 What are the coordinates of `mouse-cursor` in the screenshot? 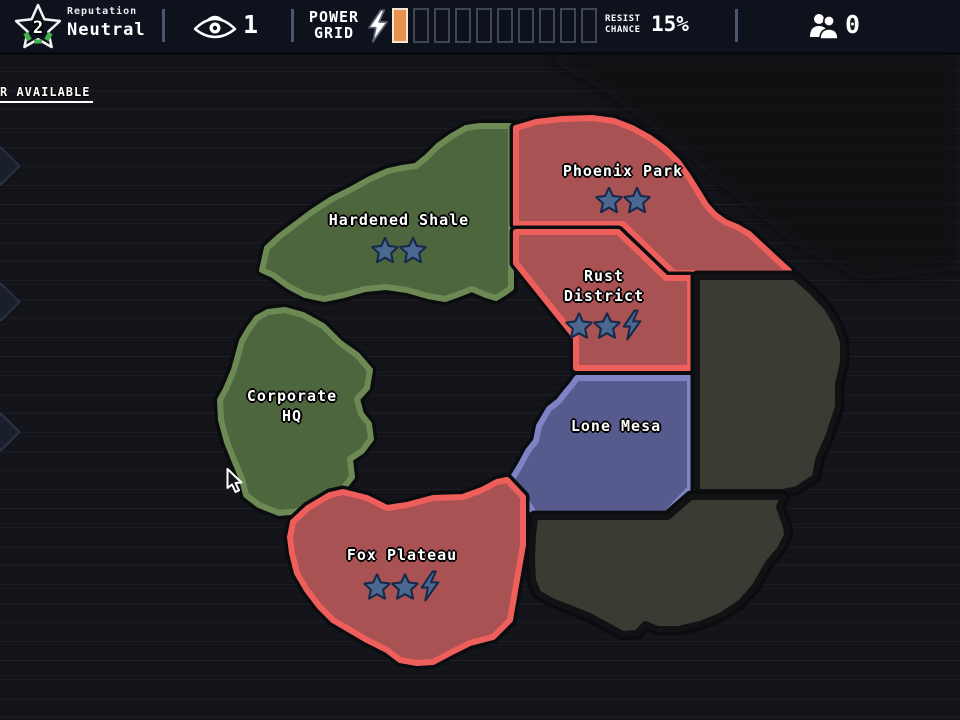 It's located at (234, 480).